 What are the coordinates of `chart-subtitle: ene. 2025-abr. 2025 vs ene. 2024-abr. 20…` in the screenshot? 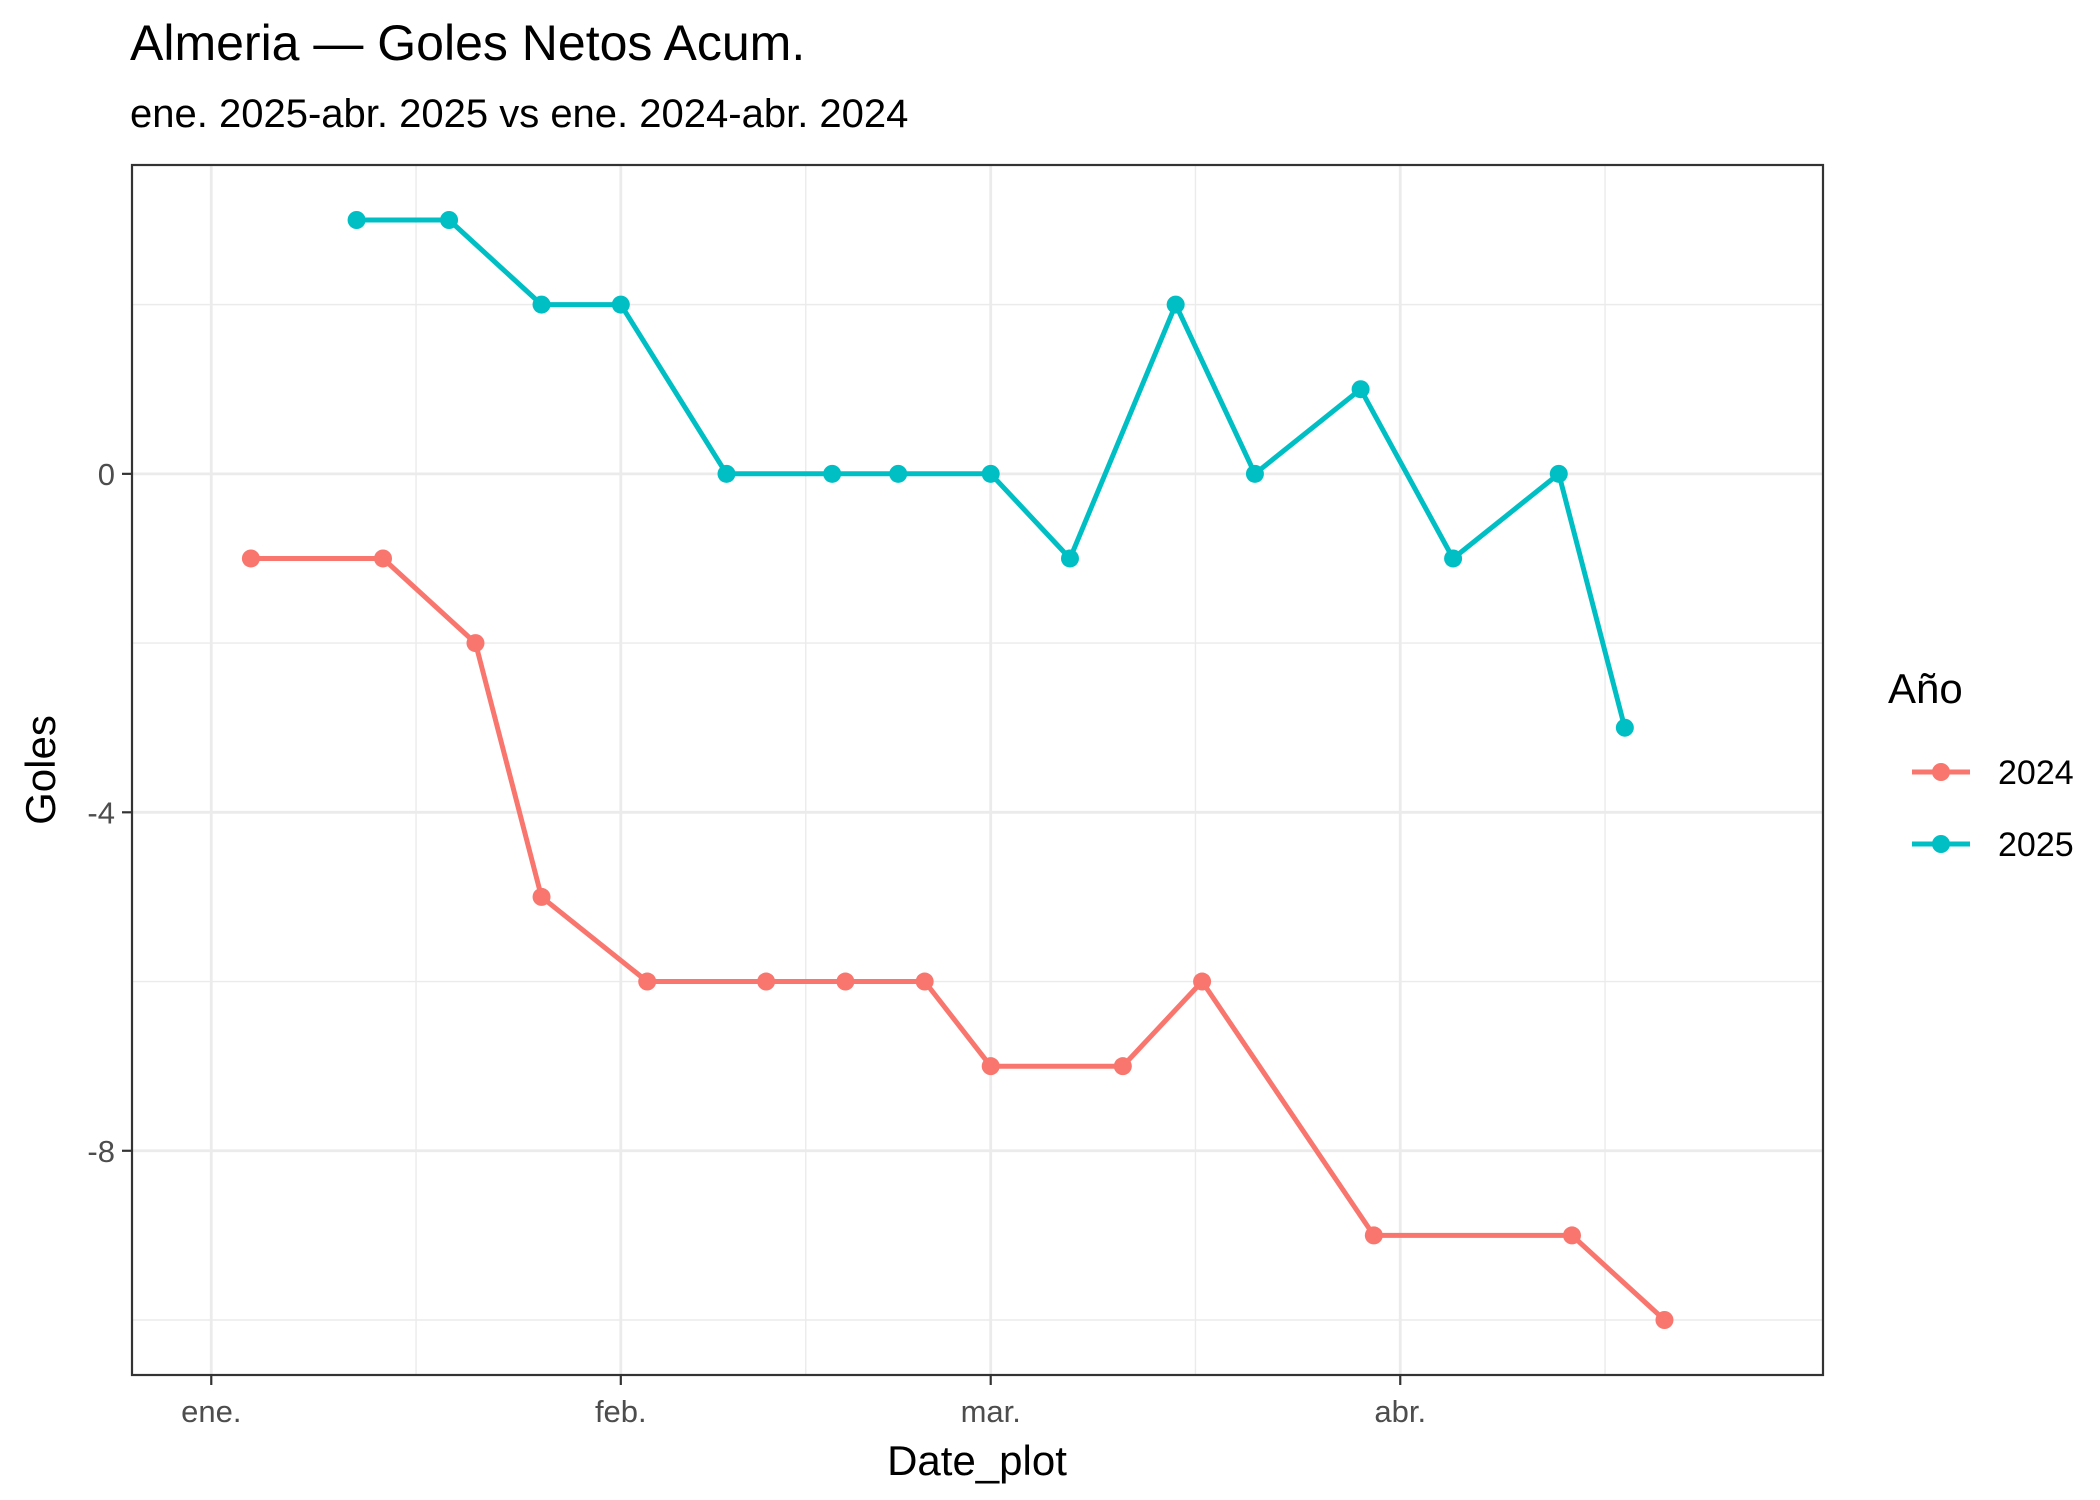 It's located at (519, 114).